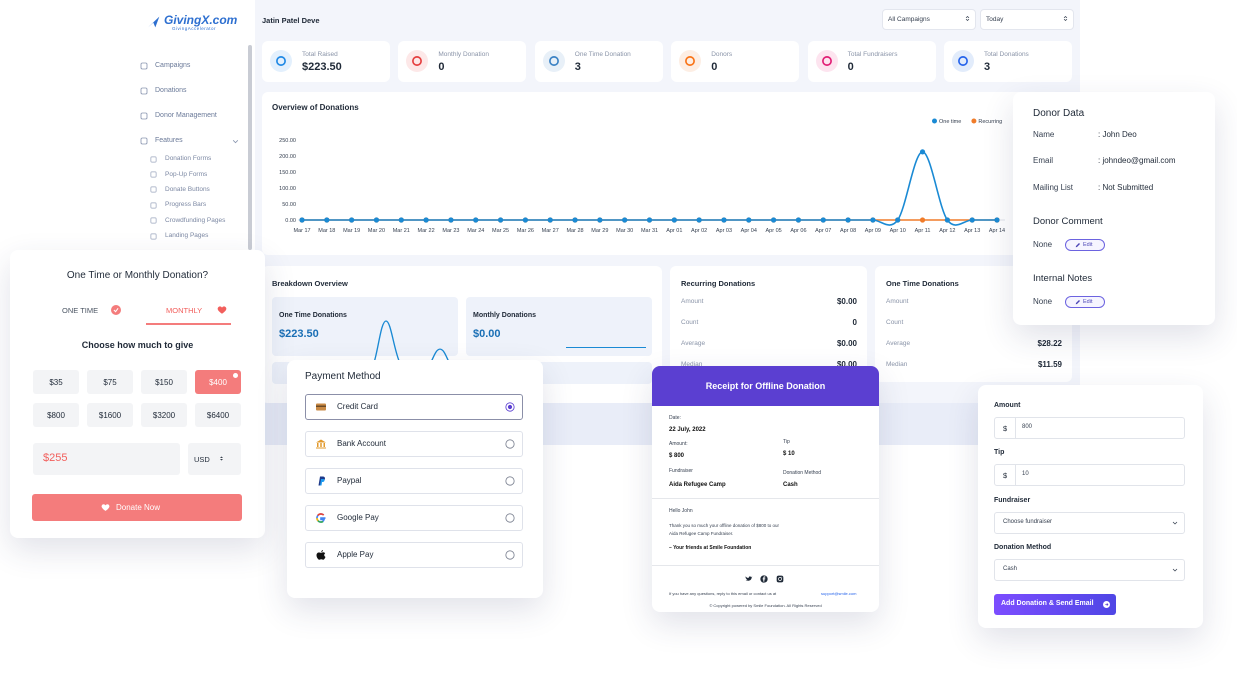 The width and height of the screenshot is (1237, 675). What do you see at coordinates (110, 382) in the screenshot?
I see `amount-option: $75` at bounding box center [110, 382].